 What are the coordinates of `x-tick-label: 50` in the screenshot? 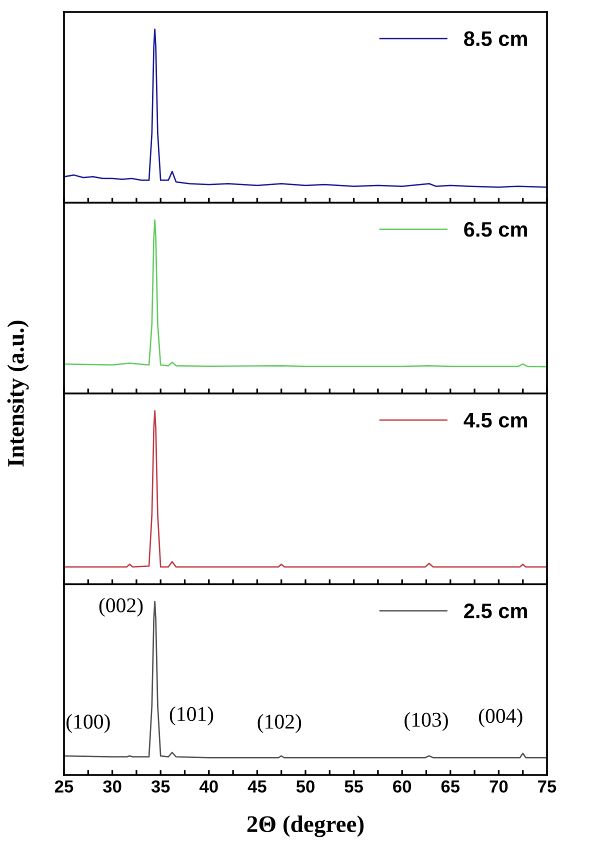 It's located at (305, 786).